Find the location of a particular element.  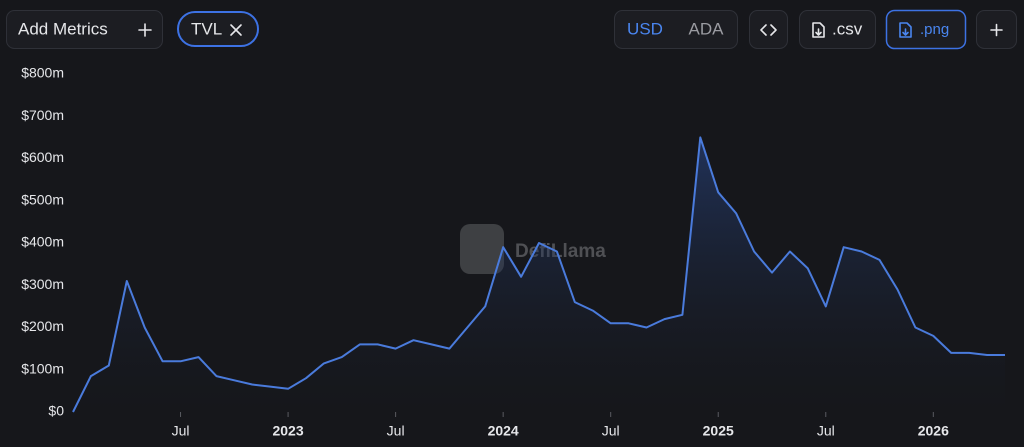

csv-label: .csv is located at coordinates (847, 28).